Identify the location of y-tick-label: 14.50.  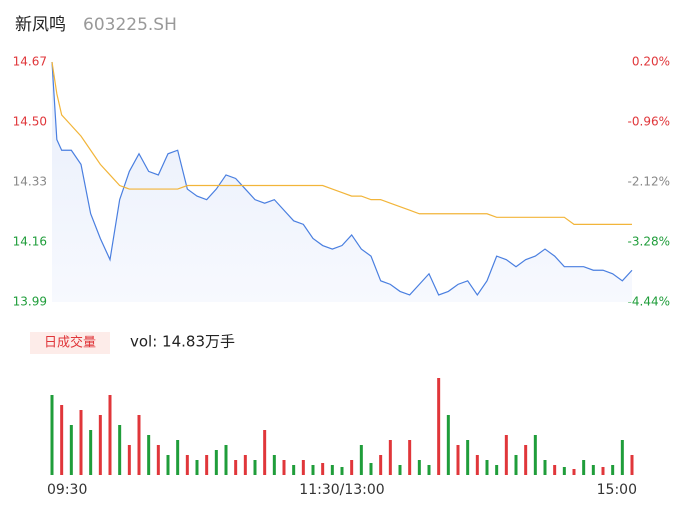
(30, 122).